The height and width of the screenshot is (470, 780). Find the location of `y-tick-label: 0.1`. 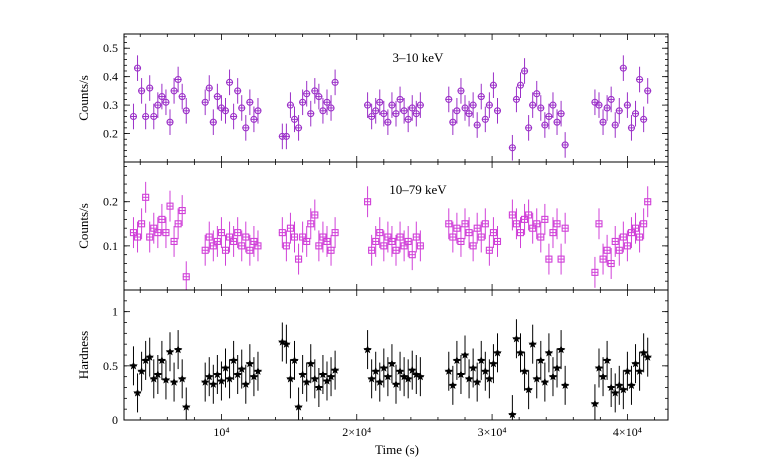

y-tick-label: 0.1 is located at coordinates (110, 246).